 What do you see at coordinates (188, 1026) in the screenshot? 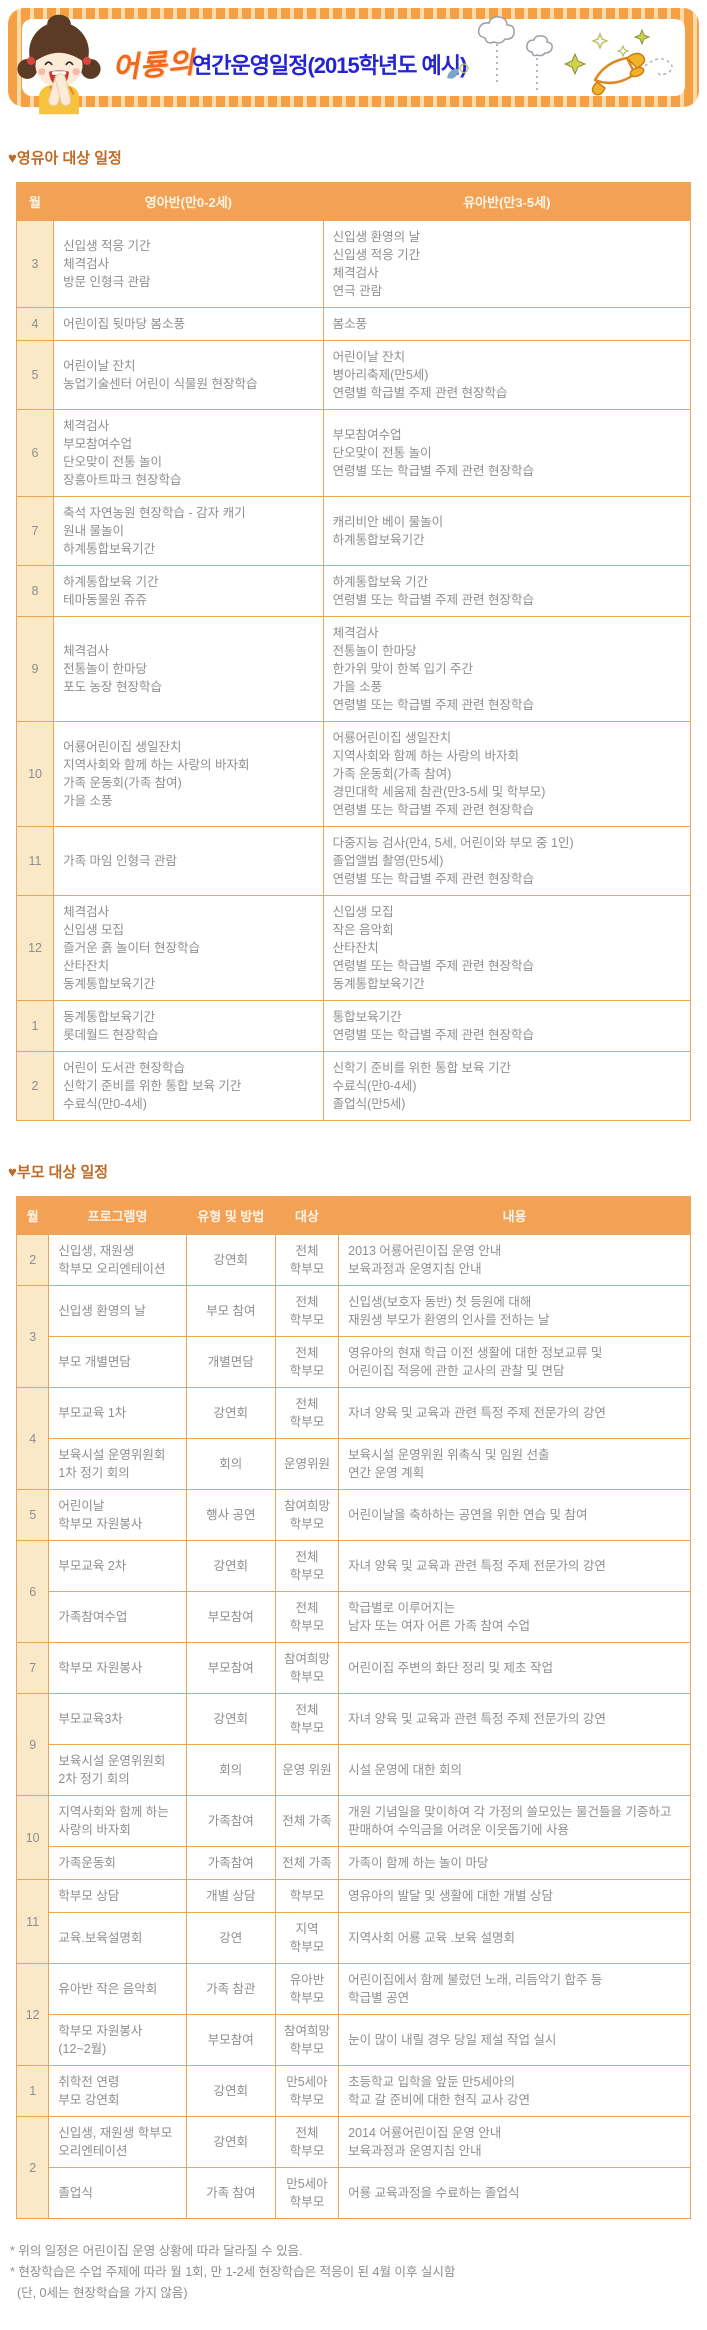
I see `infant-class-cell: 동계통합보육기간 롯데월드 현장학습` at bounding box center [188, 1026].